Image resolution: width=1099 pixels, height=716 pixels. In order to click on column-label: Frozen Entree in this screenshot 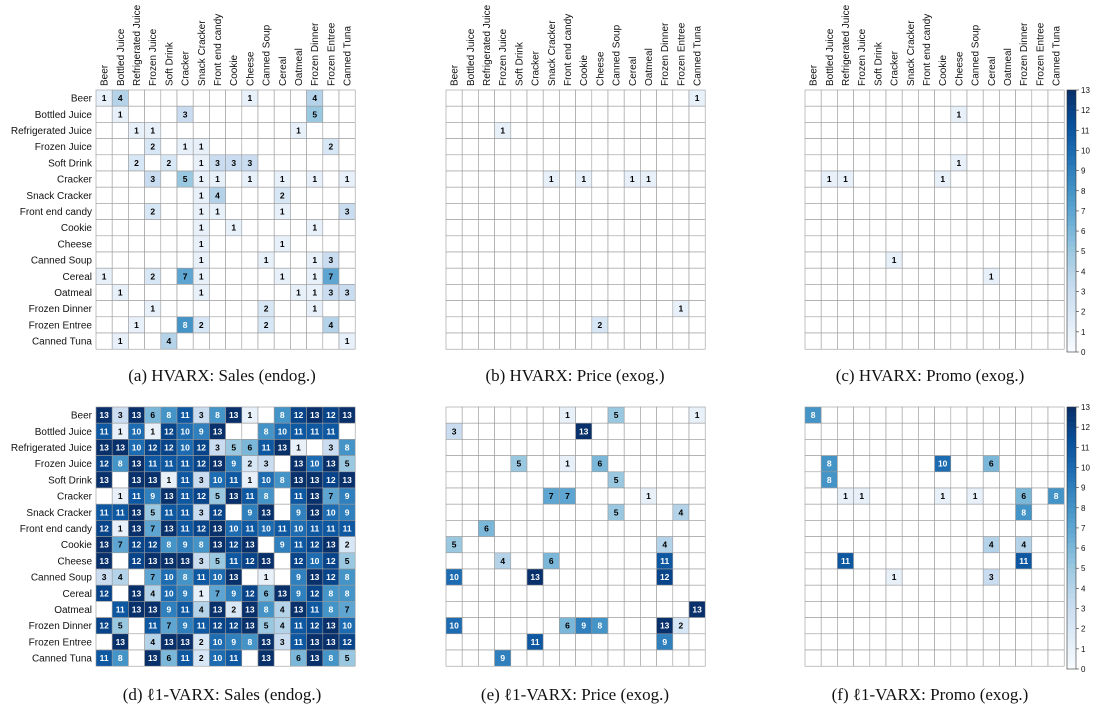, I will do `click(1040, 54)`.